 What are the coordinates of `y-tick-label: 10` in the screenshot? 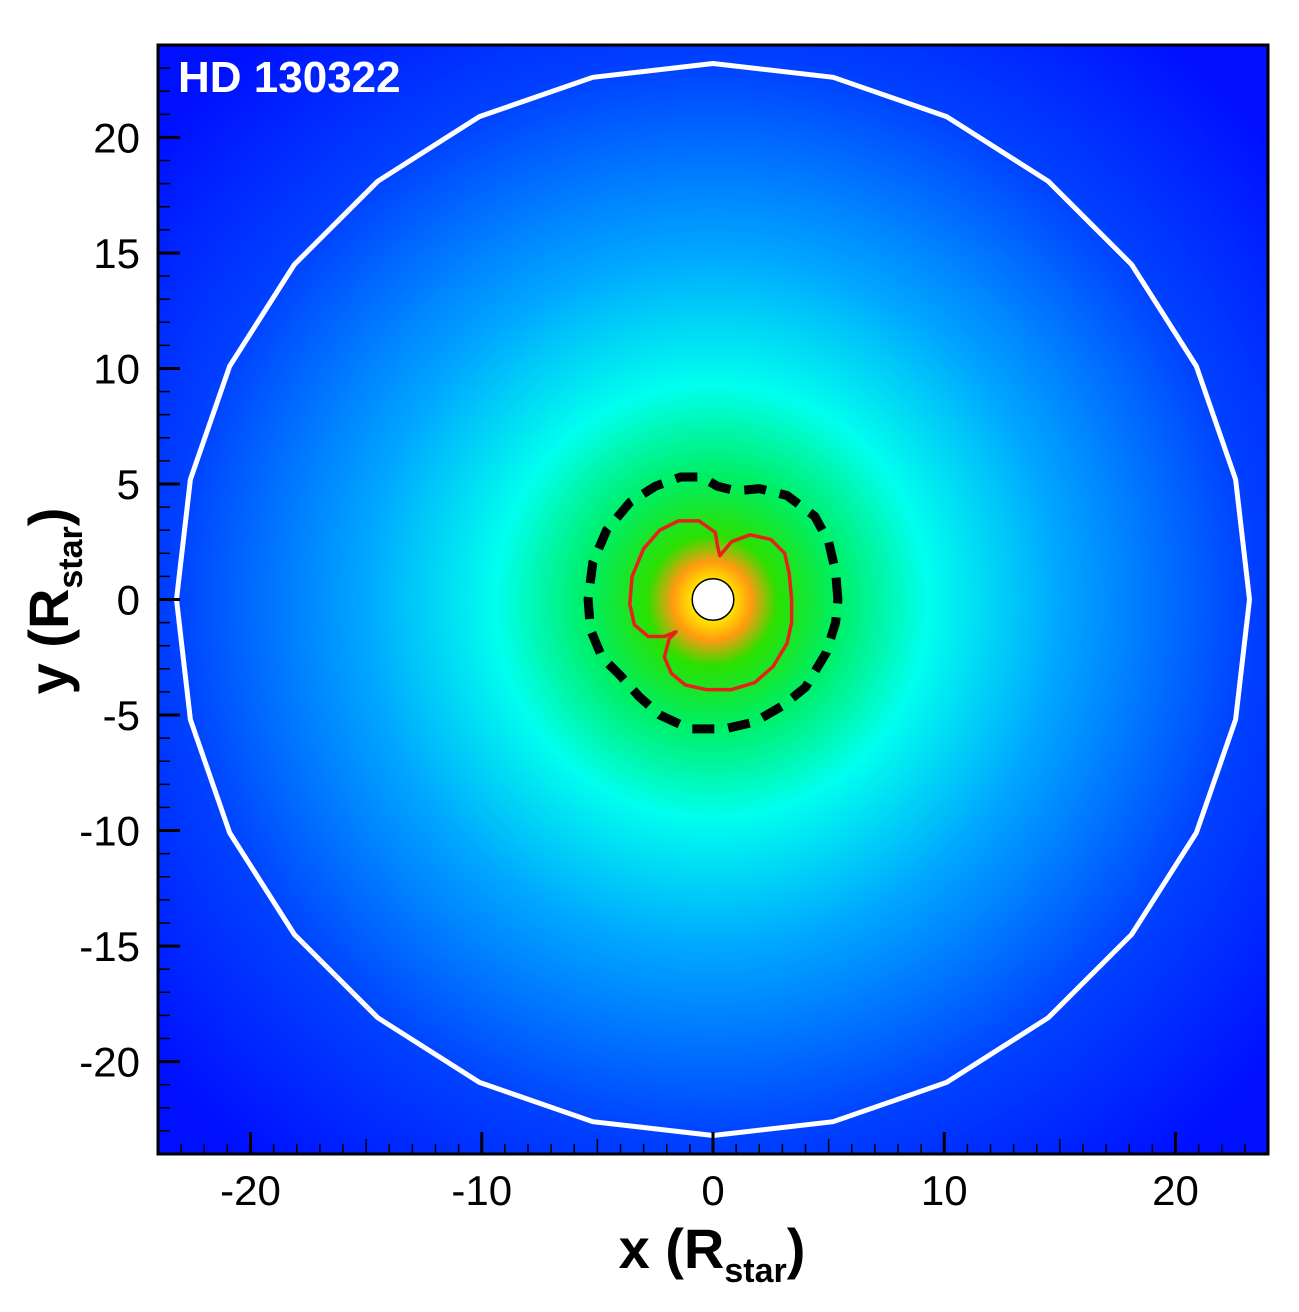 It's located at (116, 368).